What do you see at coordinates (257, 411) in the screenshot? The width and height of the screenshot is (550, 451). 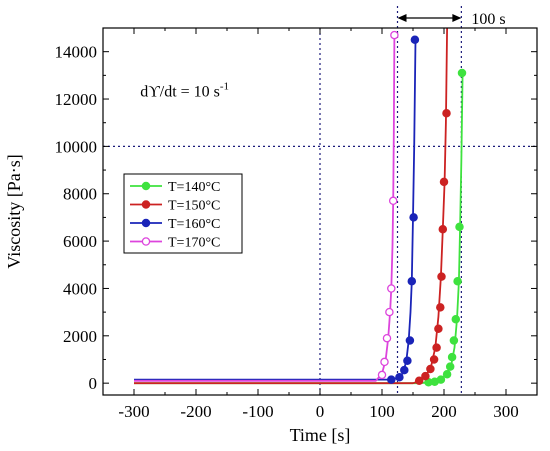 I see `x-tick-label: -100` at bounding box center [257, 411].